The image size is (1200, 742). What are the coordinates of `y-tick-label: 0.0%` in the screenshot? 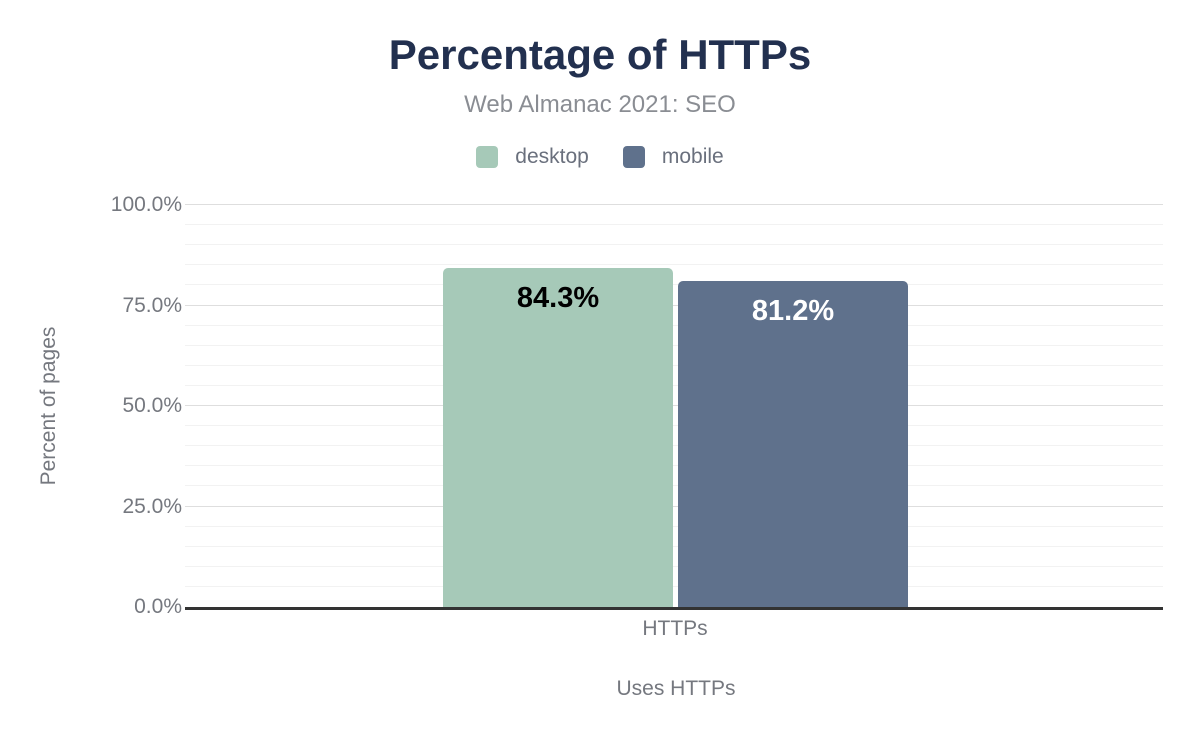 It's located at (158, 606).